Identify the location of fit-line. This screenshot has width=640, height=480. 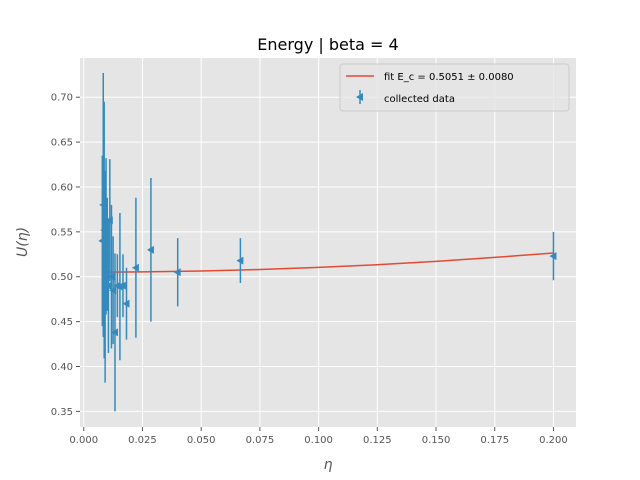
(328, 262).